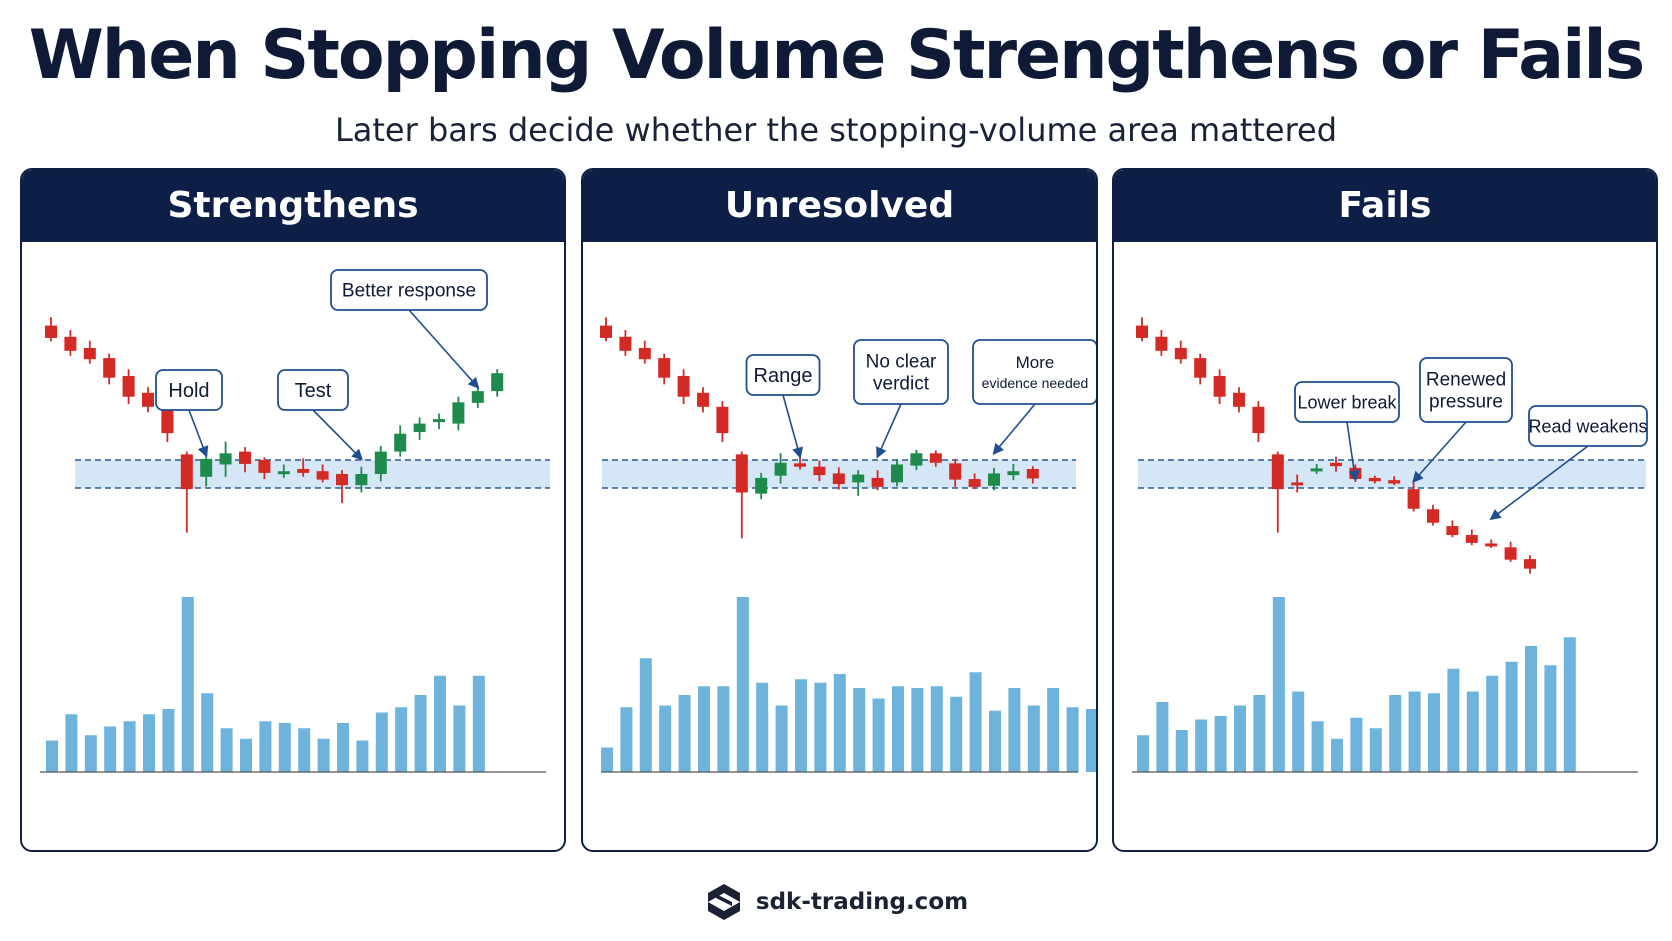  Describe the element at coordinates (783, 406) in the screenshot. I see `callout: Range` at that location.